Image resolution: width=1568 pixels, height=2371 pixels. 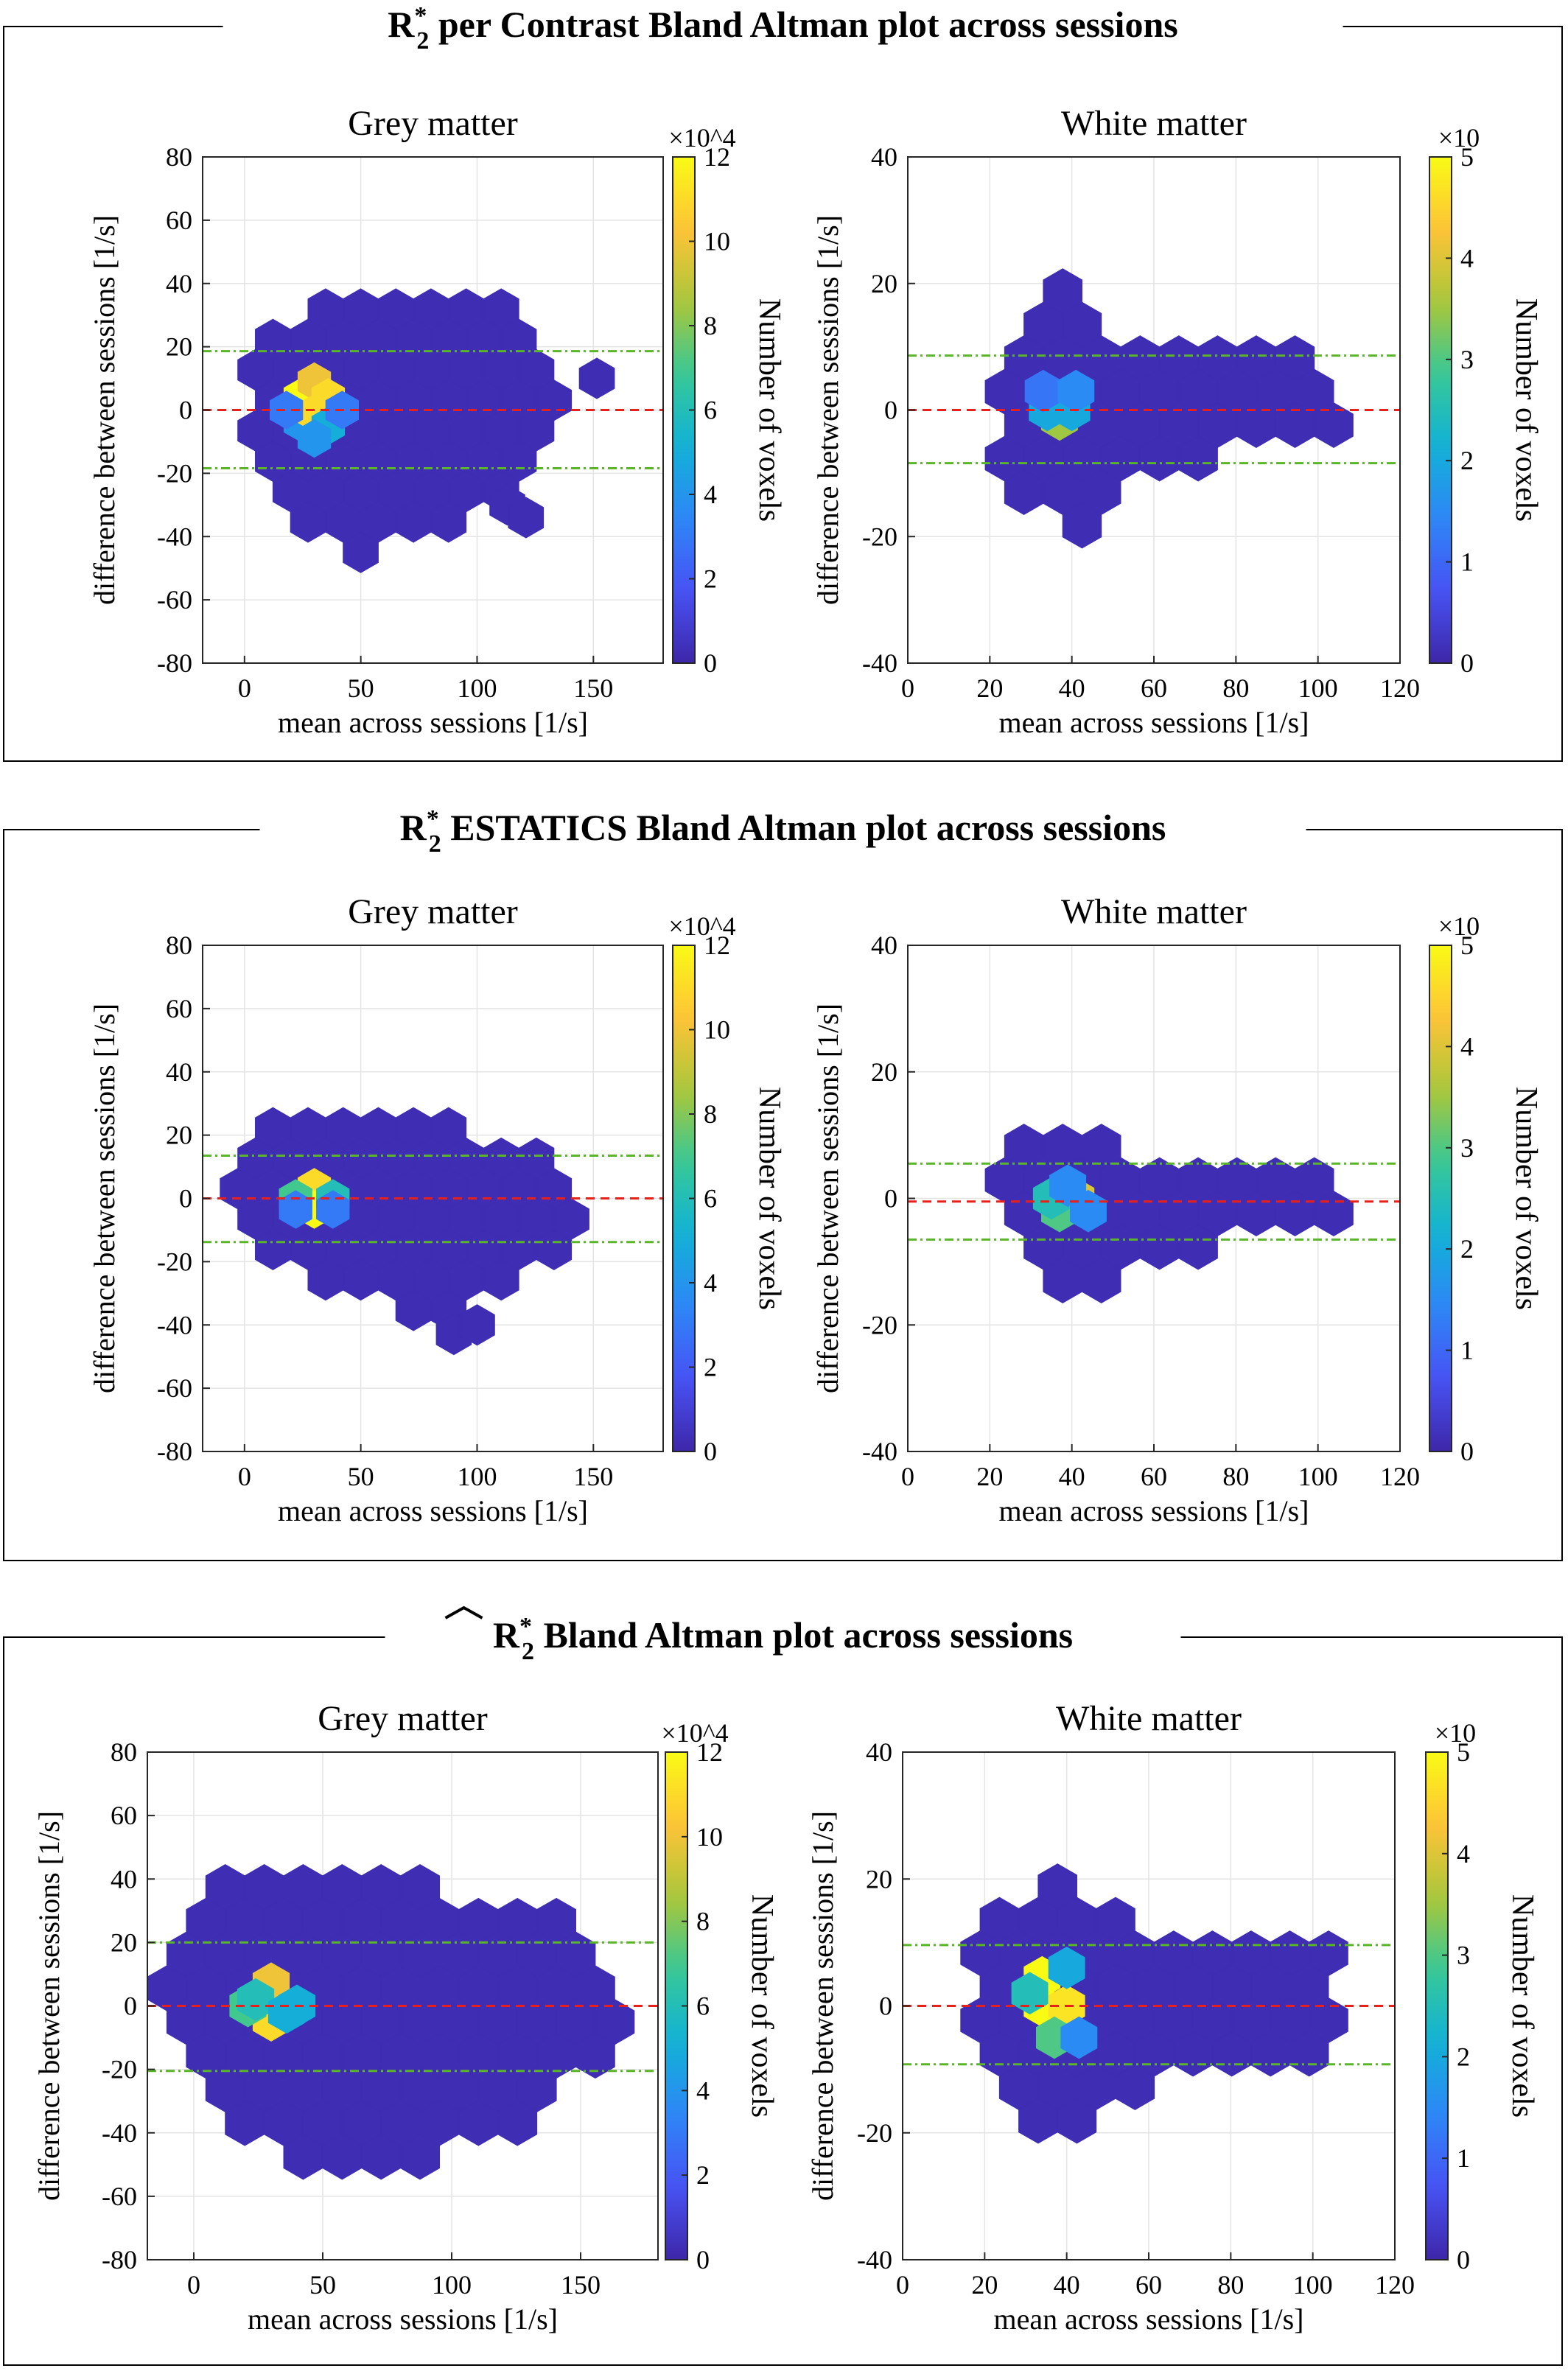 What do you see at coordinates (701, 138) in the screenshot?
I see `colorbar-multiplier: ×10^4` at bounding box center [701, 138].